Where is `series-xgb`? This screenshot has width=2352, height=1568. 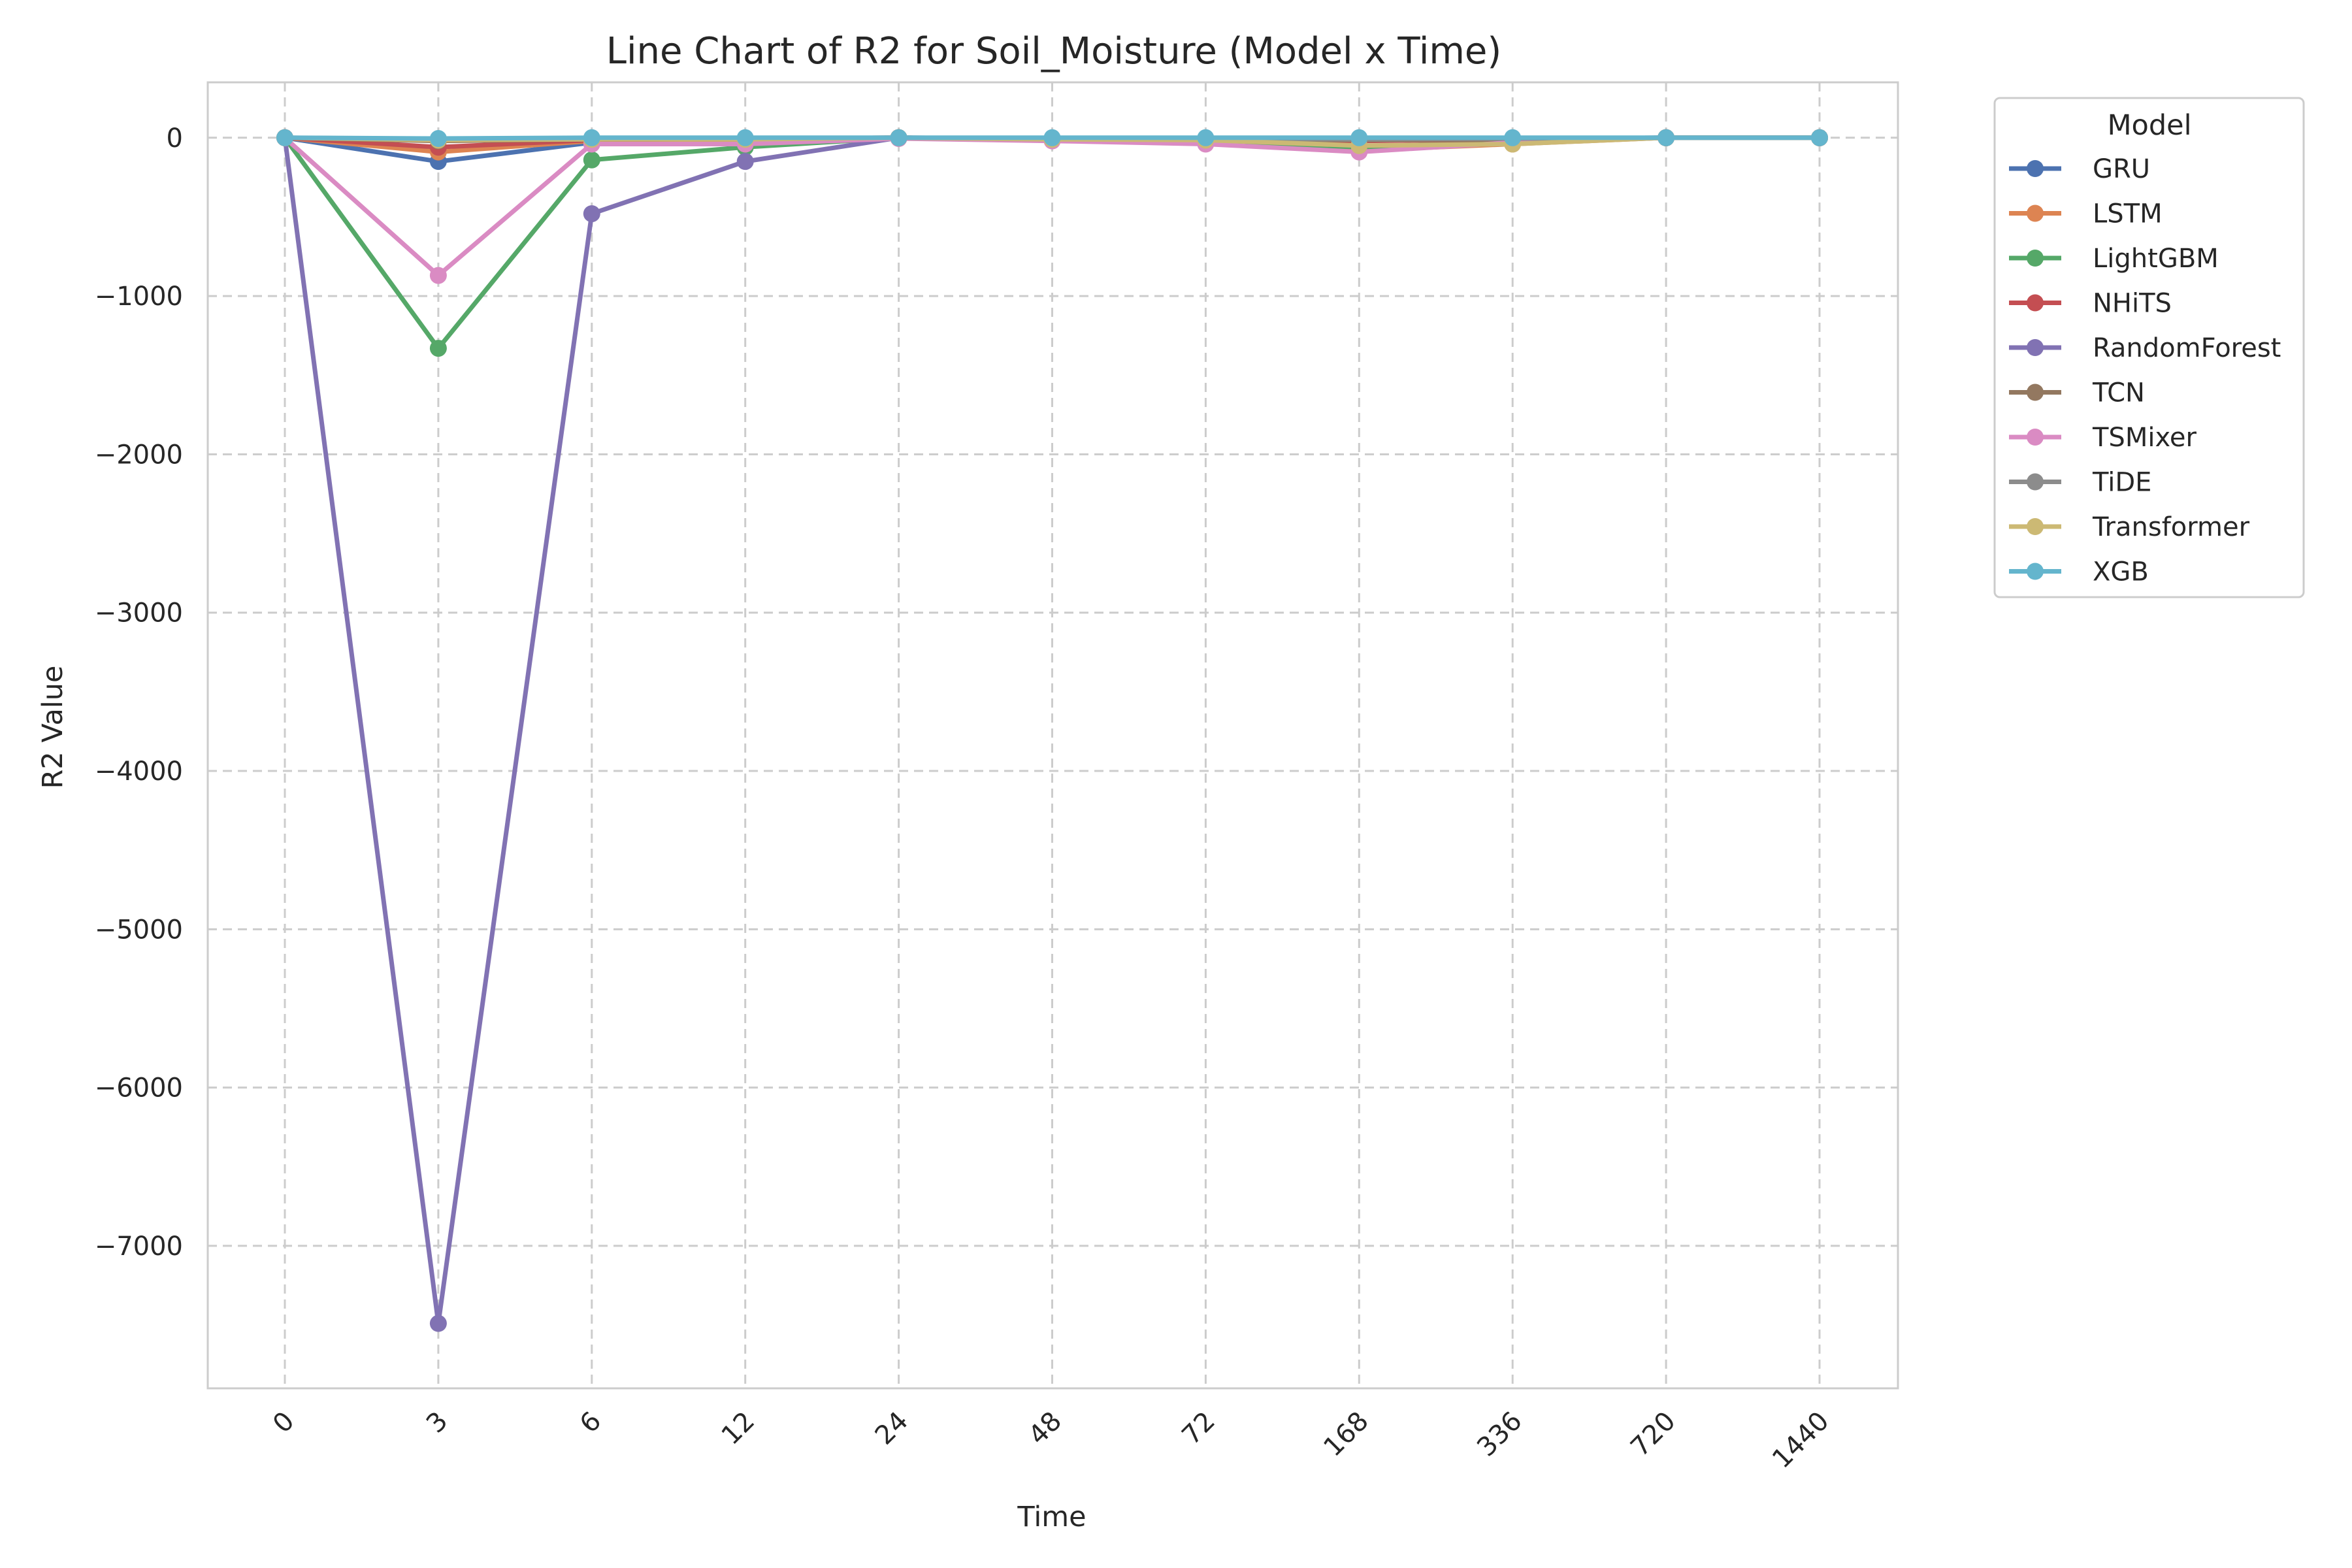 series-xgb is located at coordinates (1052, 138).